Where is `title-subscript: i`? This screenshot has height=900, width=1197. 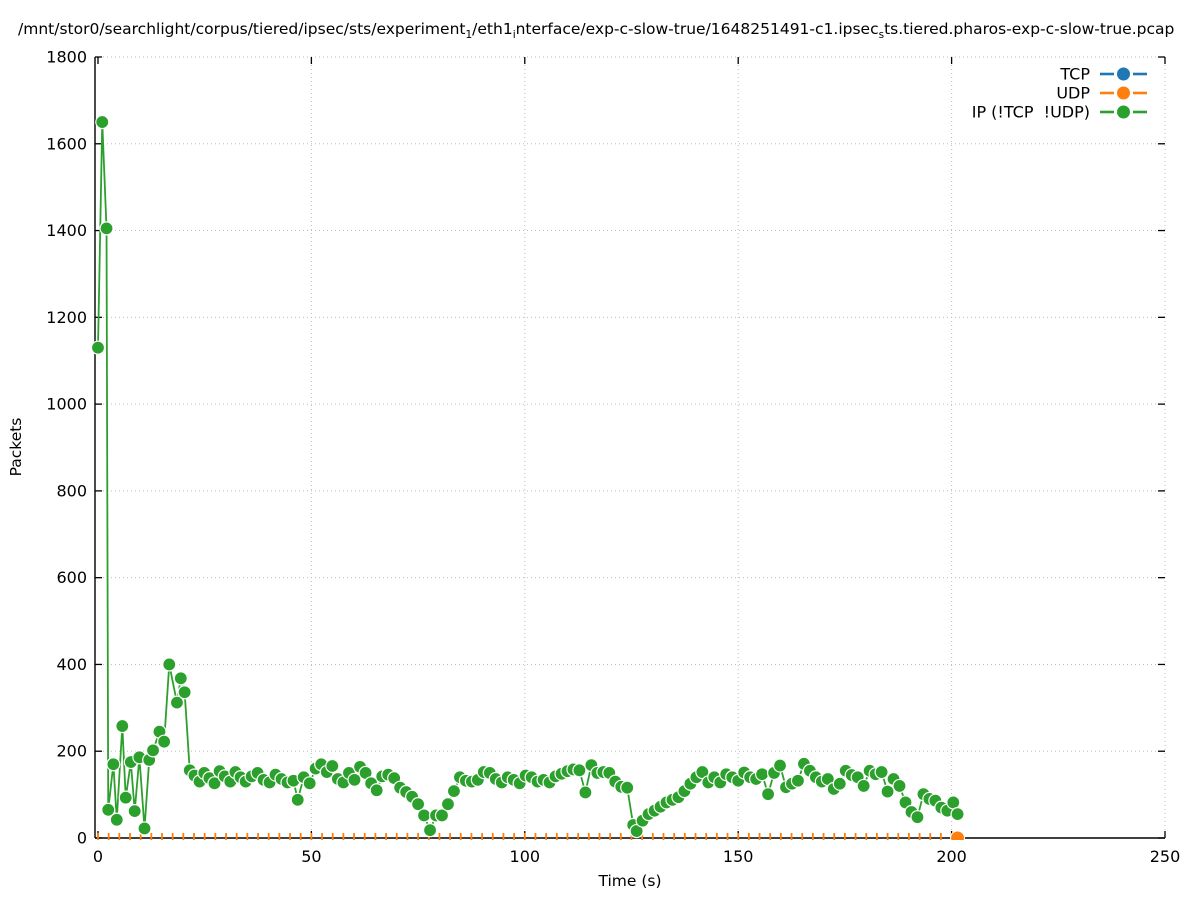
title-subscript: i is located at coordinates (514, 35).